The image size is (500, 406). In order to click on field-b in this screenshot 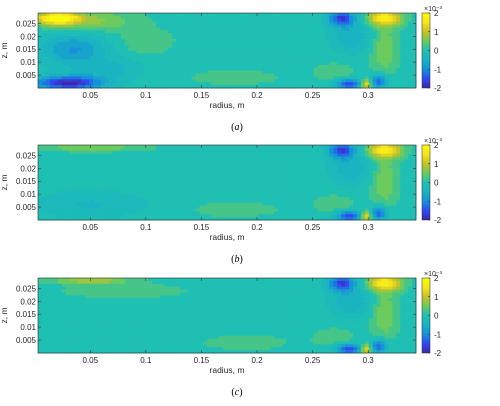, I will do `click(227, 183)`.